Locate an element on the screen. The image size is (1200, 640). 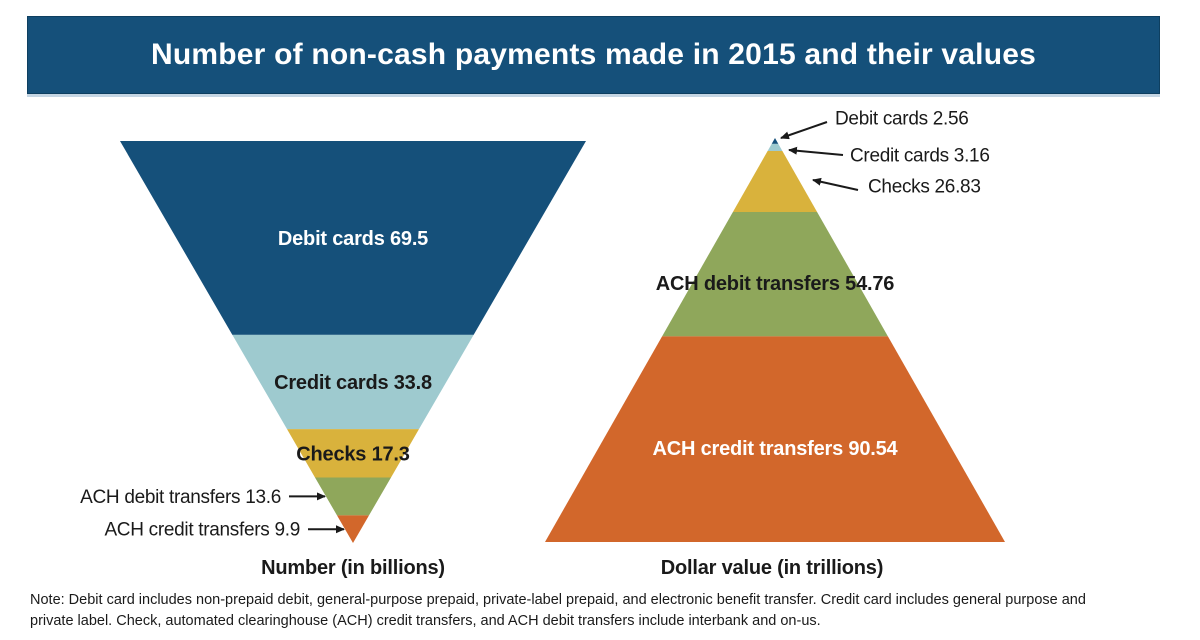
value-segment-ach-credit-transfers is located at coordinates (775, 439).